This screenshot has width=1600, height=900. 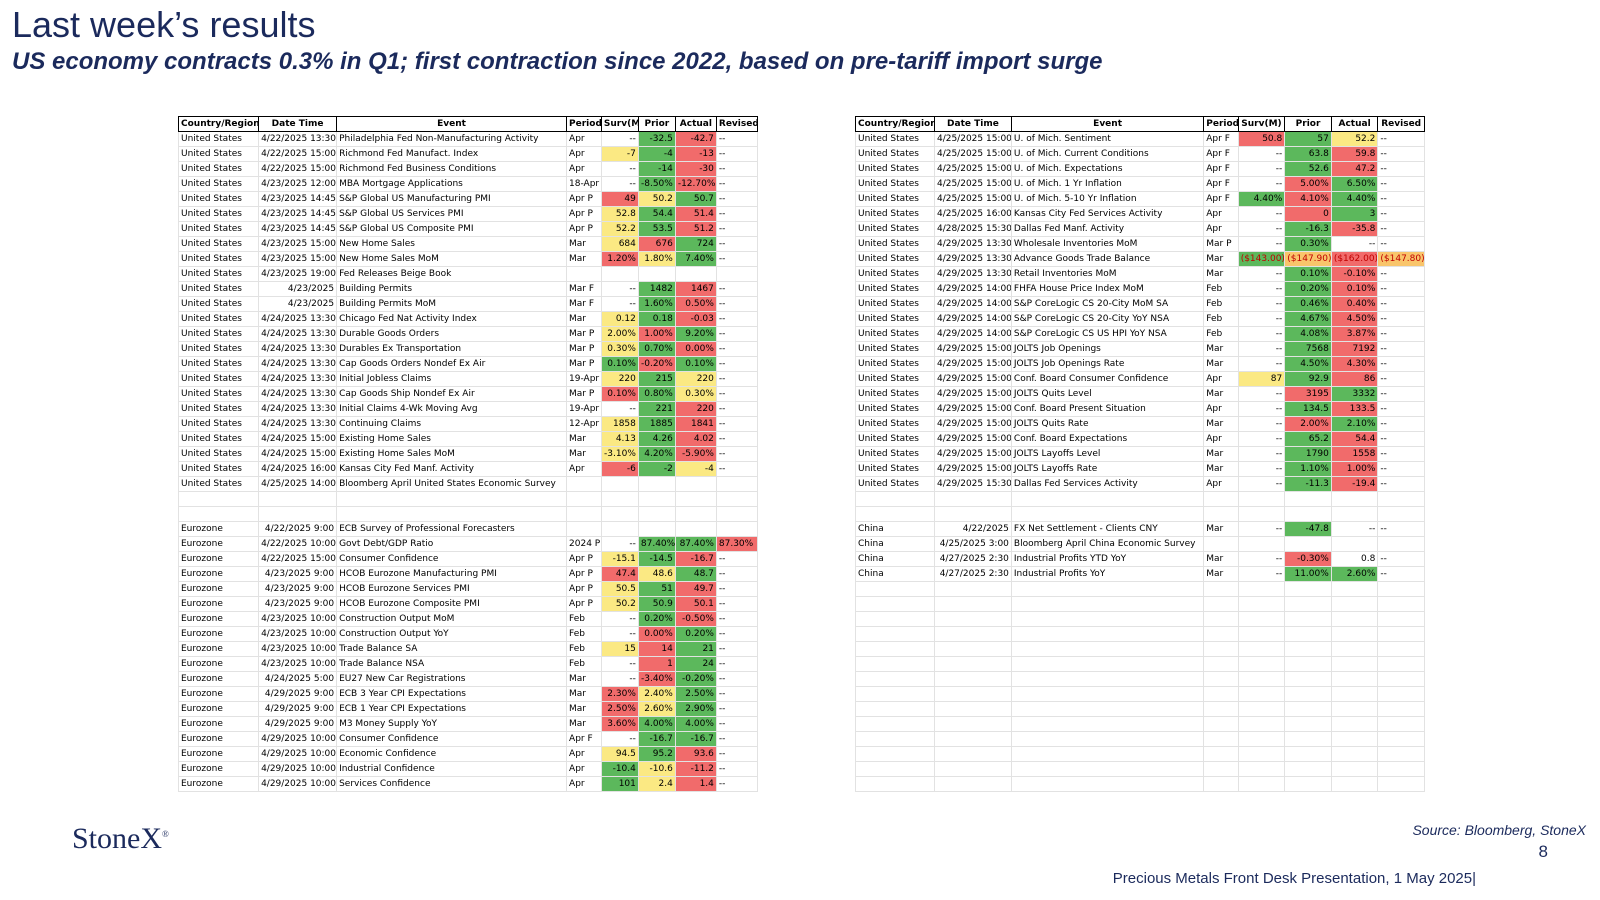 I want to click on revised-cell: 87.30%, so click(x=737, y=544).